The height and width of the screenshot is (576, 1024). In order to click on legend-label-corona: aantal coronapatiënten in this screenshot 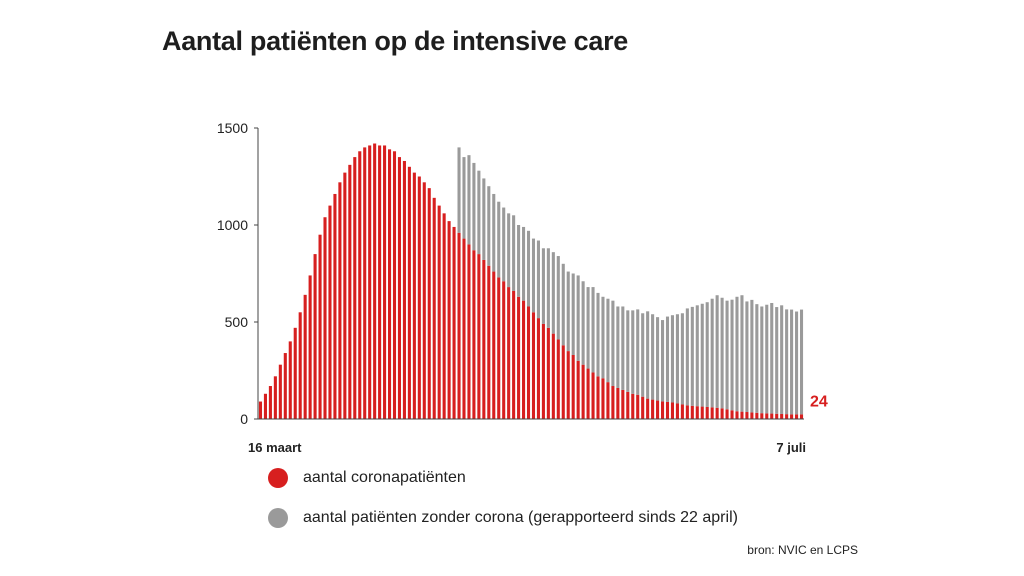, I will do `click(384, 477)`.